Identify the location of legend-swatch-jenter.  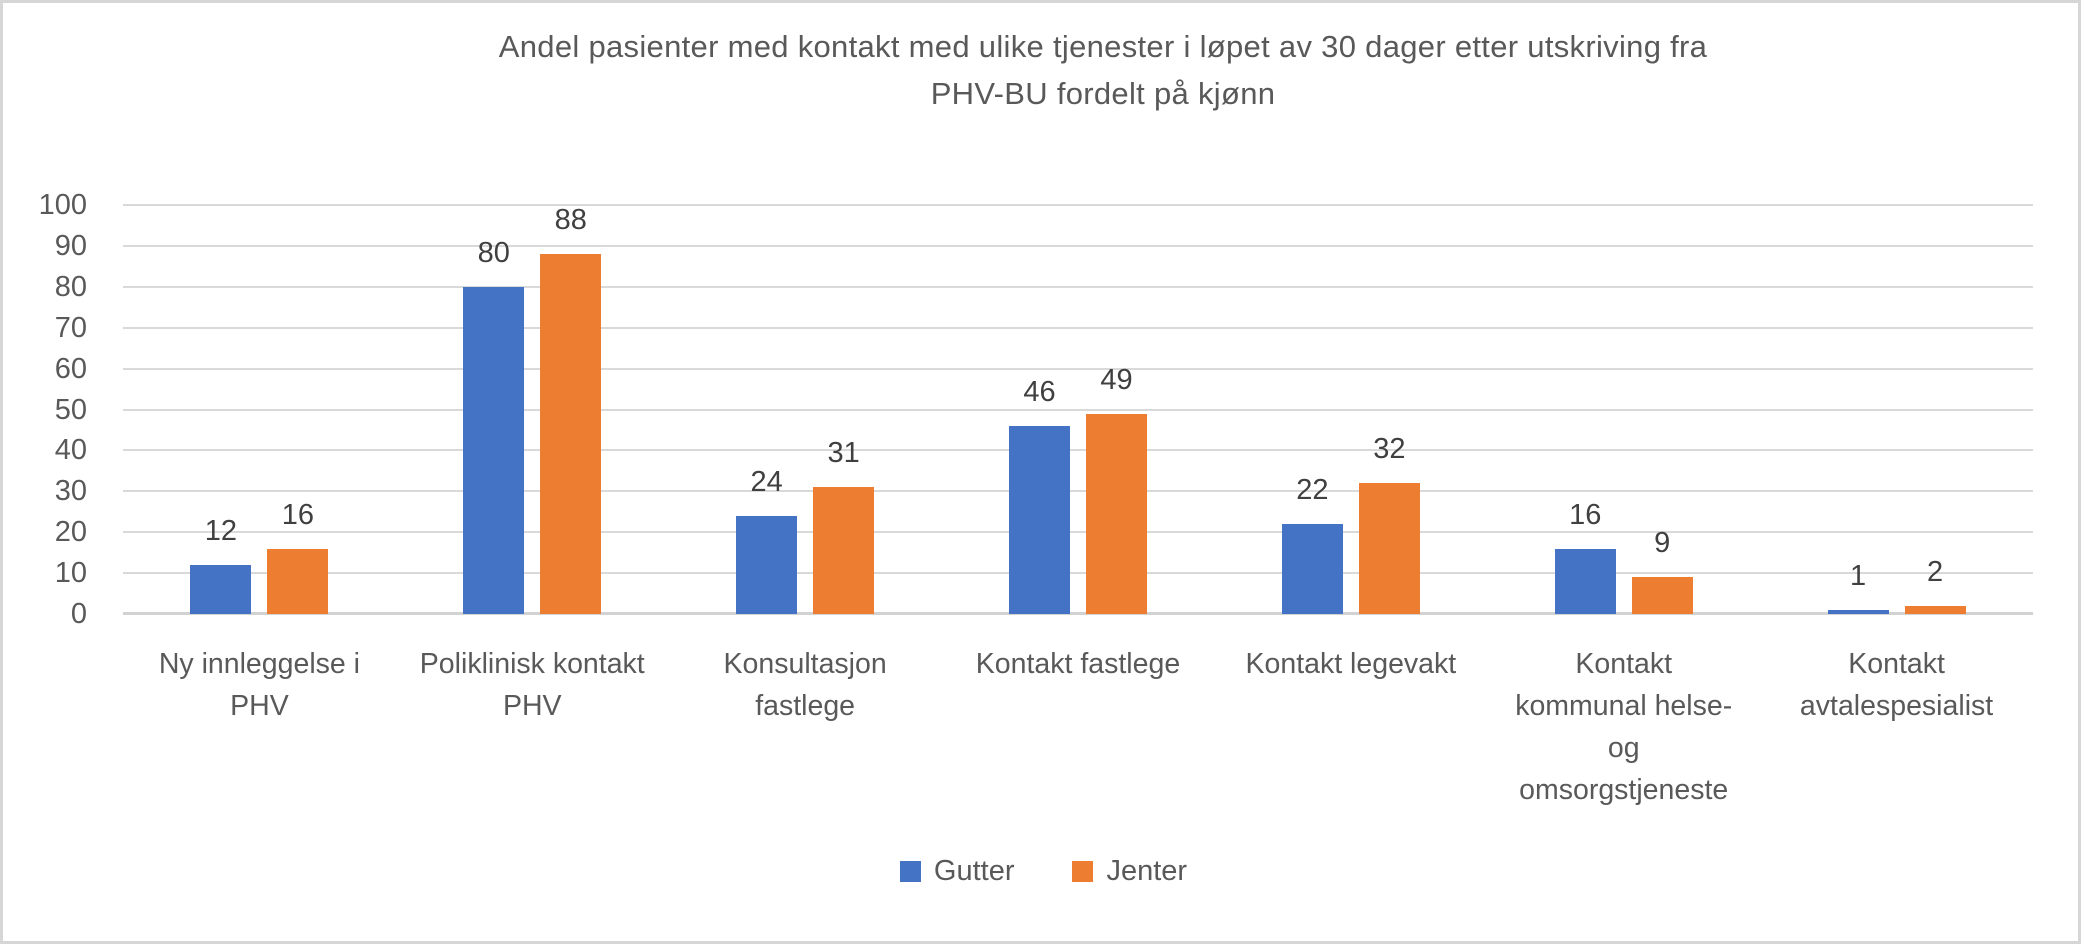
(1083, 871).